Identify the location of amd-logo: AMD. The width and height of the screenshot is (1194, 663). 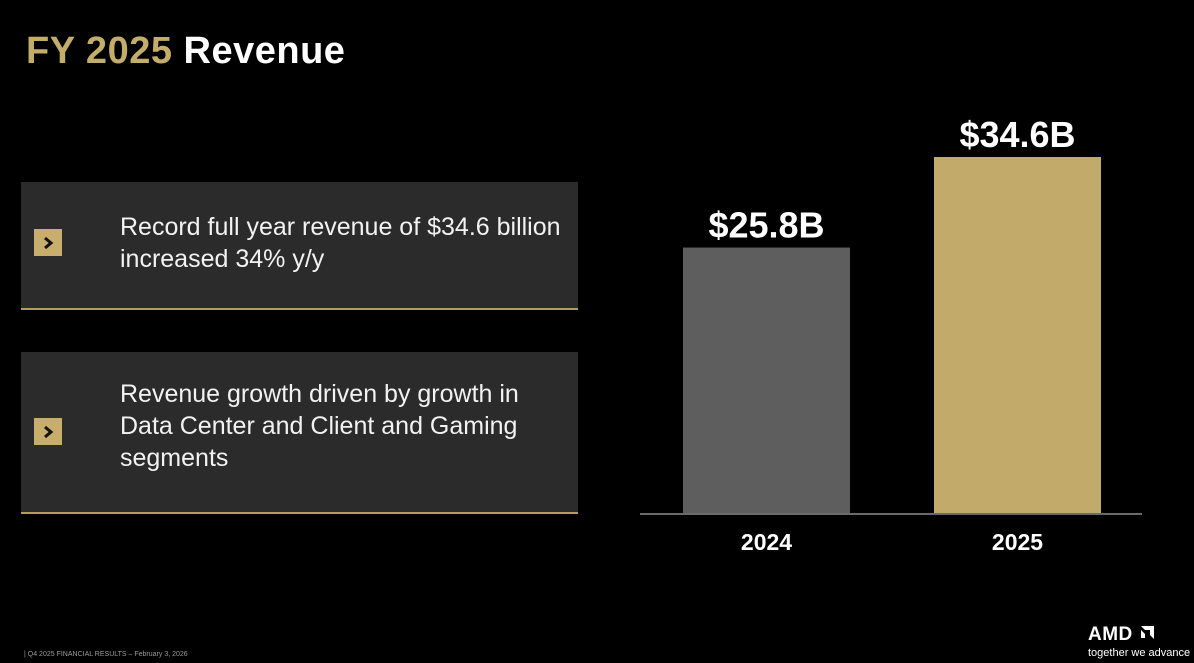
(1121, 635).